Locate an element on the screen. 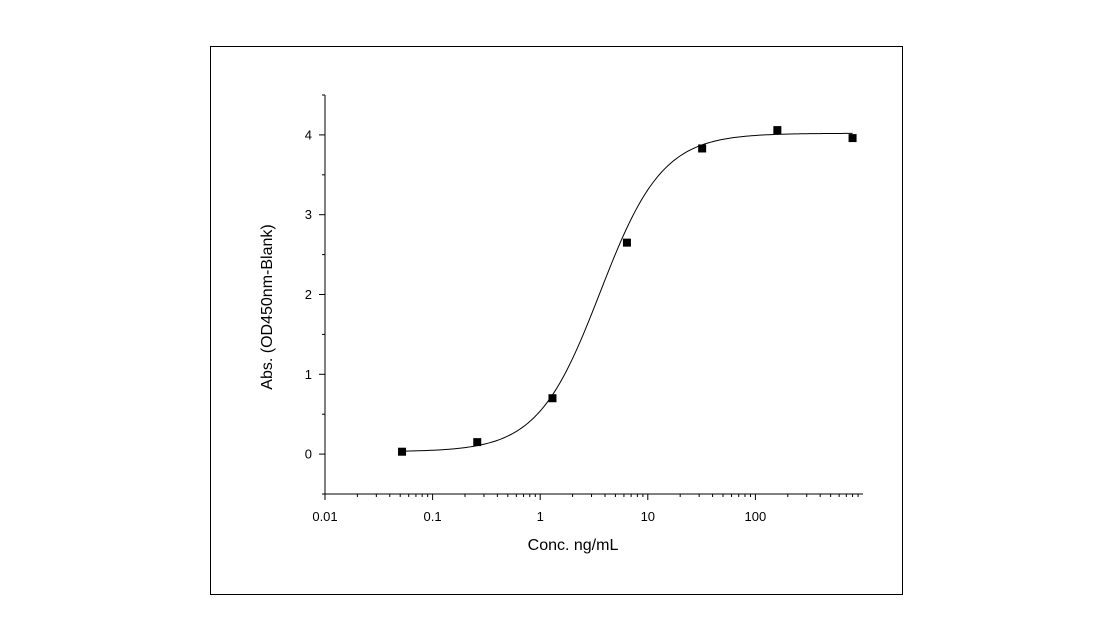 Image resolution: width=1100 pixels, height=619 pixels. y-axis-title: Abs. (OD450nm-Blank) is located at coordinates (267, 306).